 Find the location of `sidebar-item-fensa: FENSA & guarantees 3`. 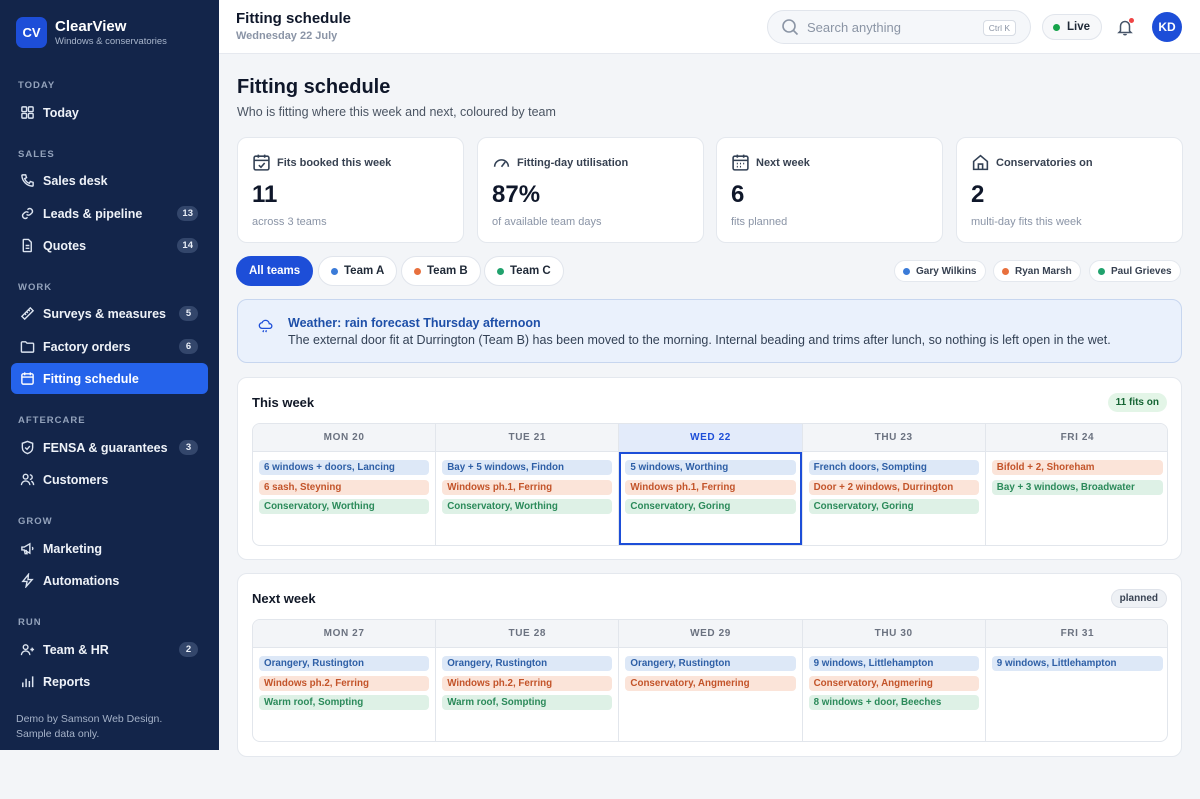

sidebar-item-fensa: FENSA & guarantees 3 is located at coordinates (109, 447).